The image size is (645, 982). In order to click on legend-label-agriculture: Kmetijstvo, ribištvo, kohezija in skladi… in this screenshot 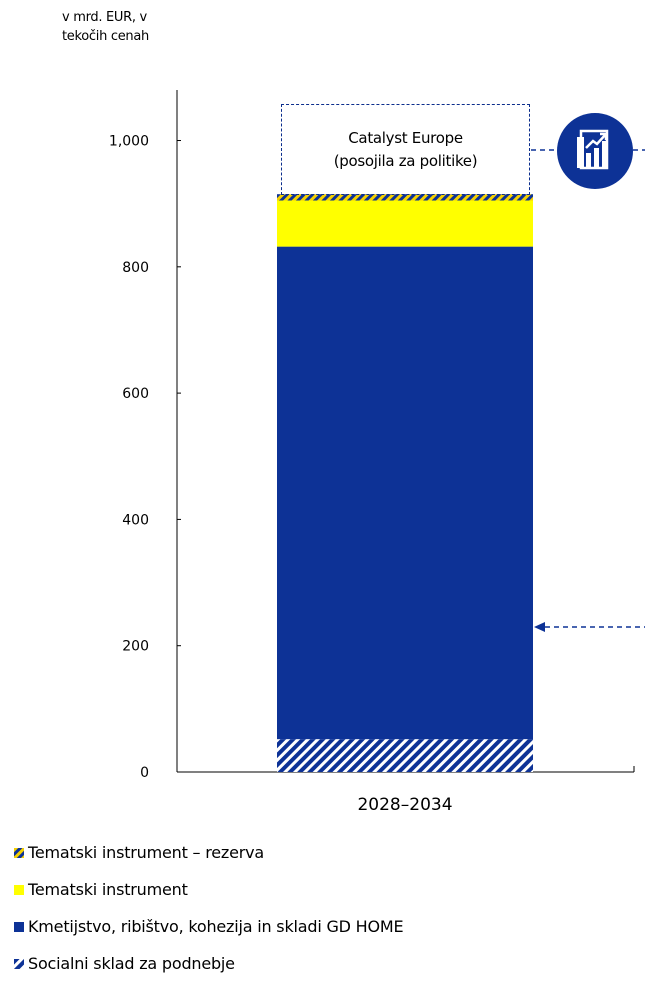, I will do `click(216, 926)`.